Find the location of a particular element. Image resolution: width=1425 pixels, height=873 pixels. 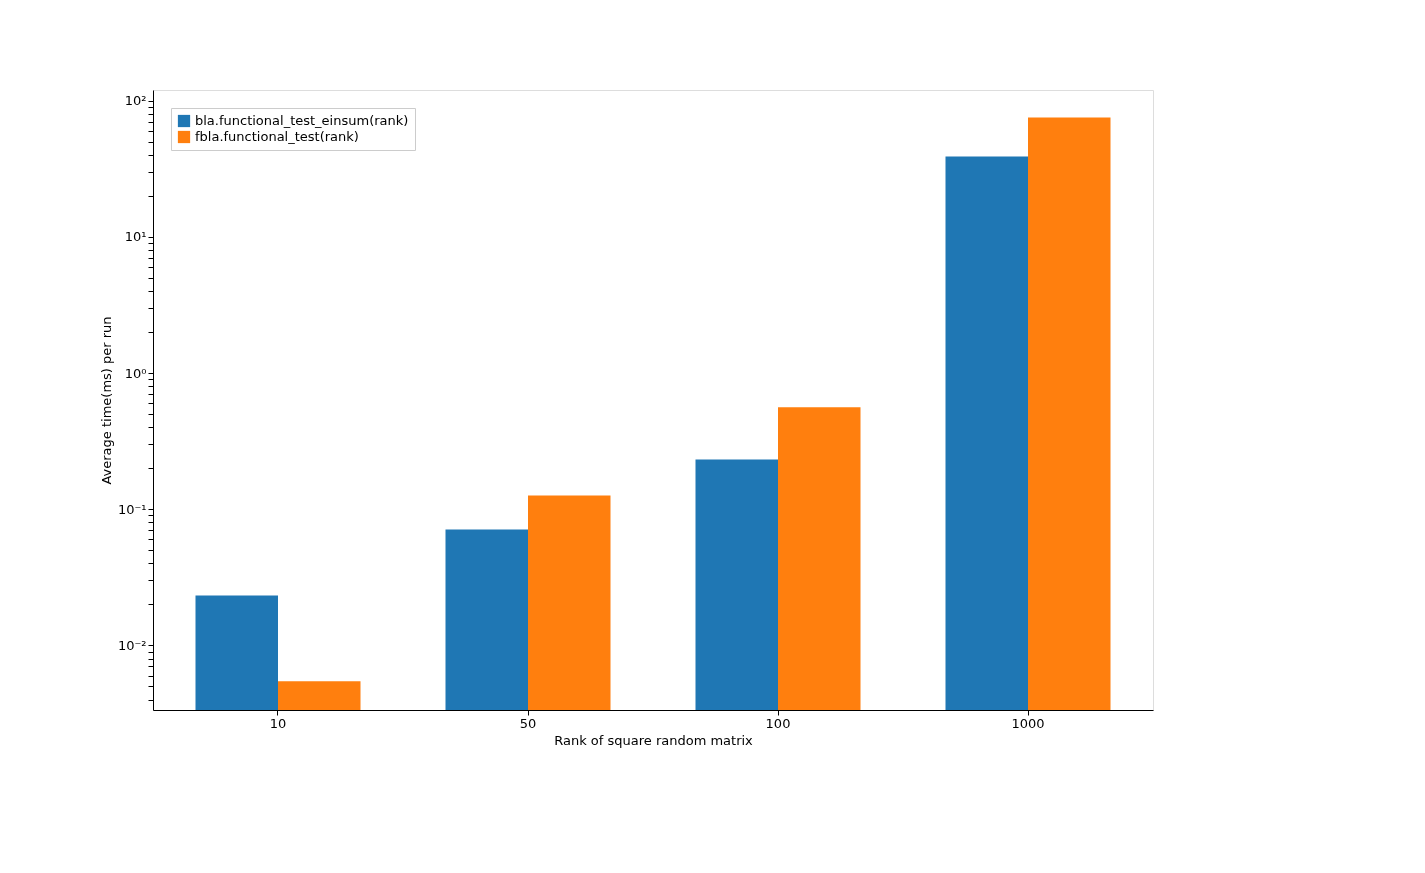

x-tick-label: 1000 is located at coordinates (1028, 723).